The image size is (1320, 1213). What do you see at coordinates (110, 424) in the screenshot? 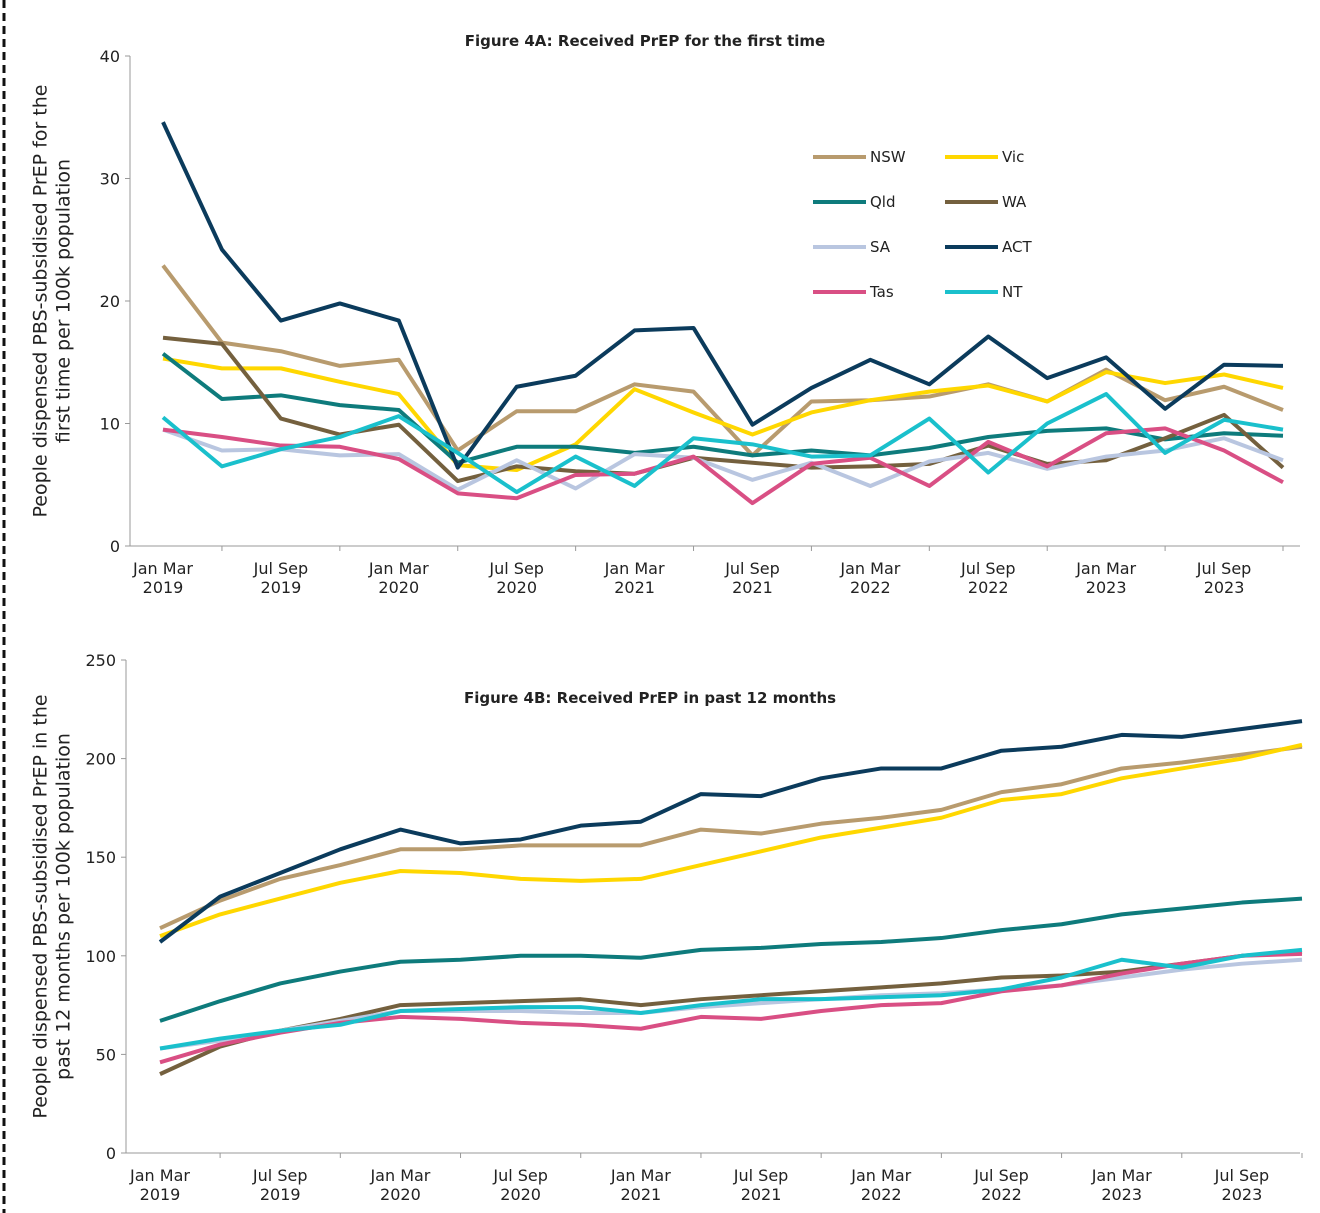
I see `y-tick-label: 10` at bounding box center [110, 424].